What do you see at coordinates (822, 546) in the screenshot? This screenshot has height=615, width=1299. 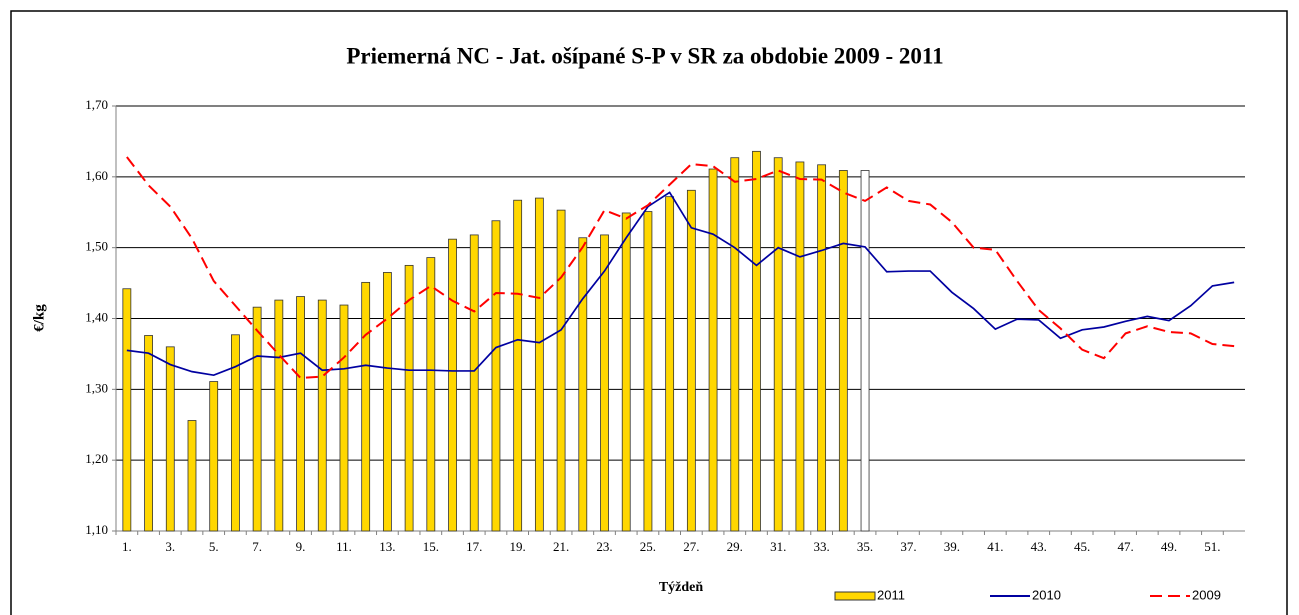 I see `x-tick-label: 33.` at bounding box center [822, 546].